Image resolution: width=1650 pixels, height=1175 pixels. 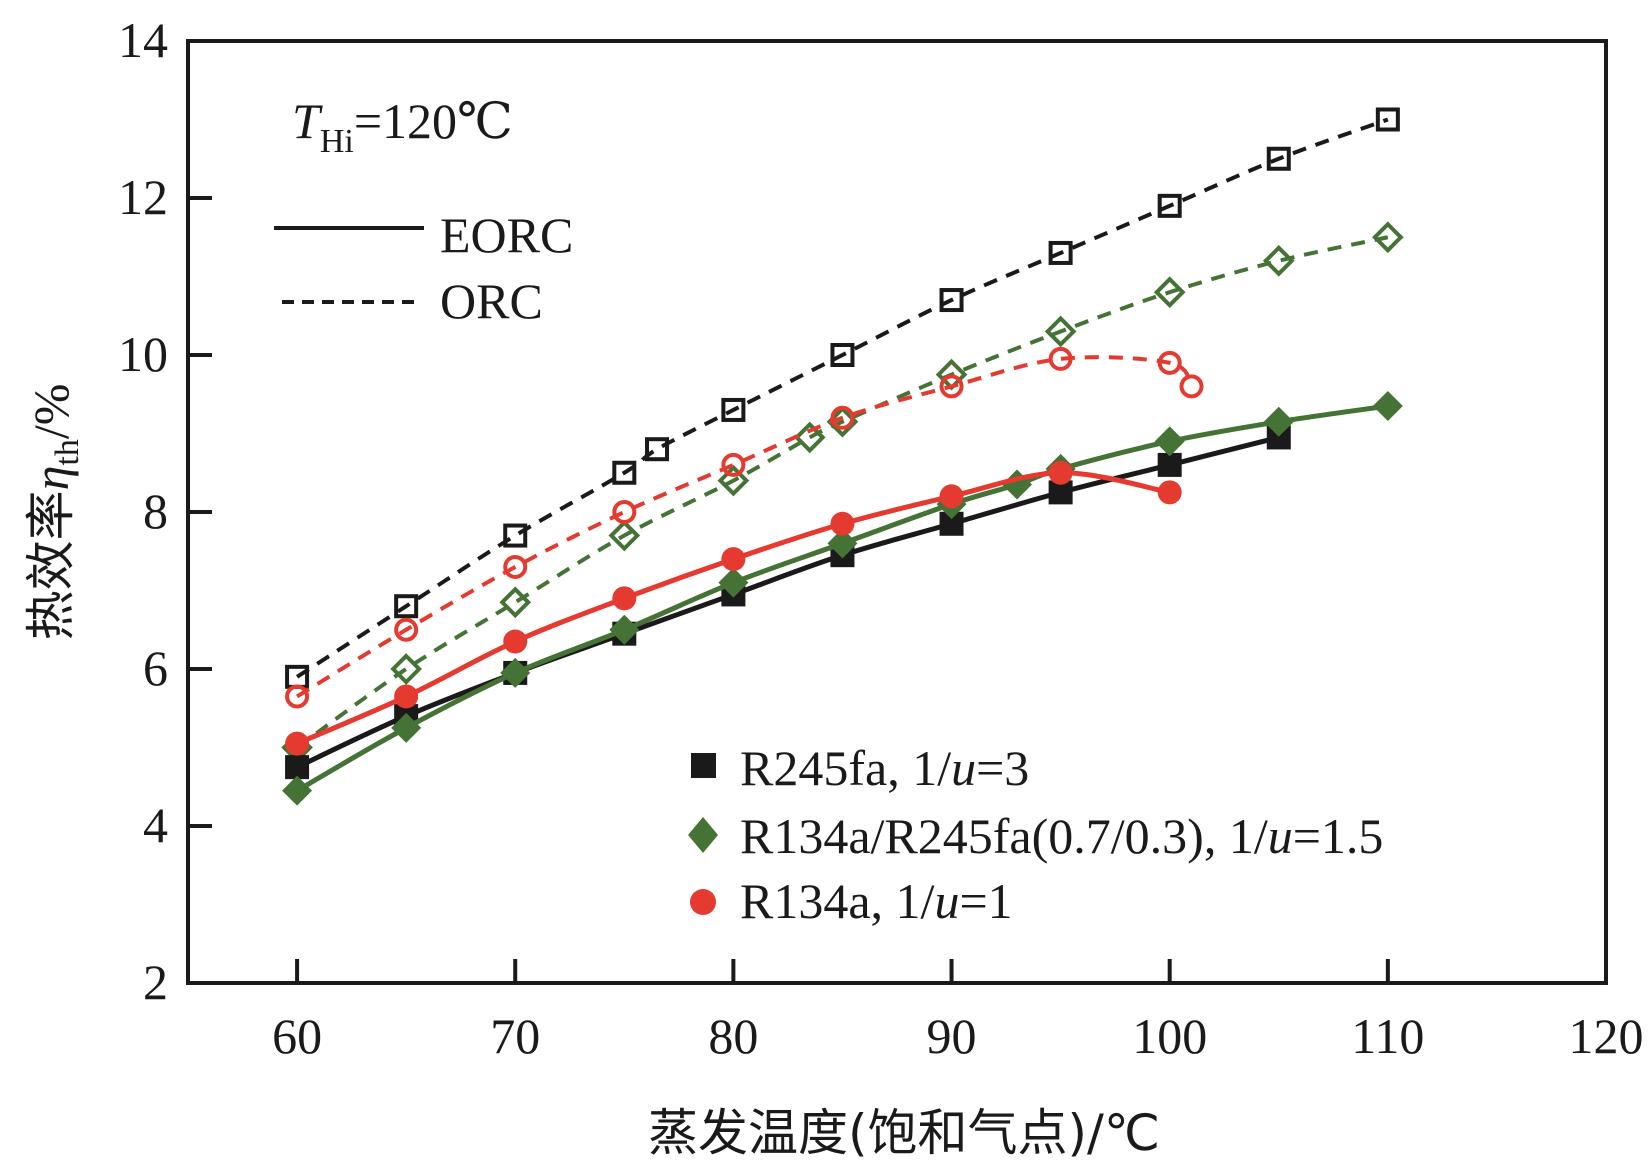 I want to click on annotation: THi=120℃, so click(x=402, y=126).